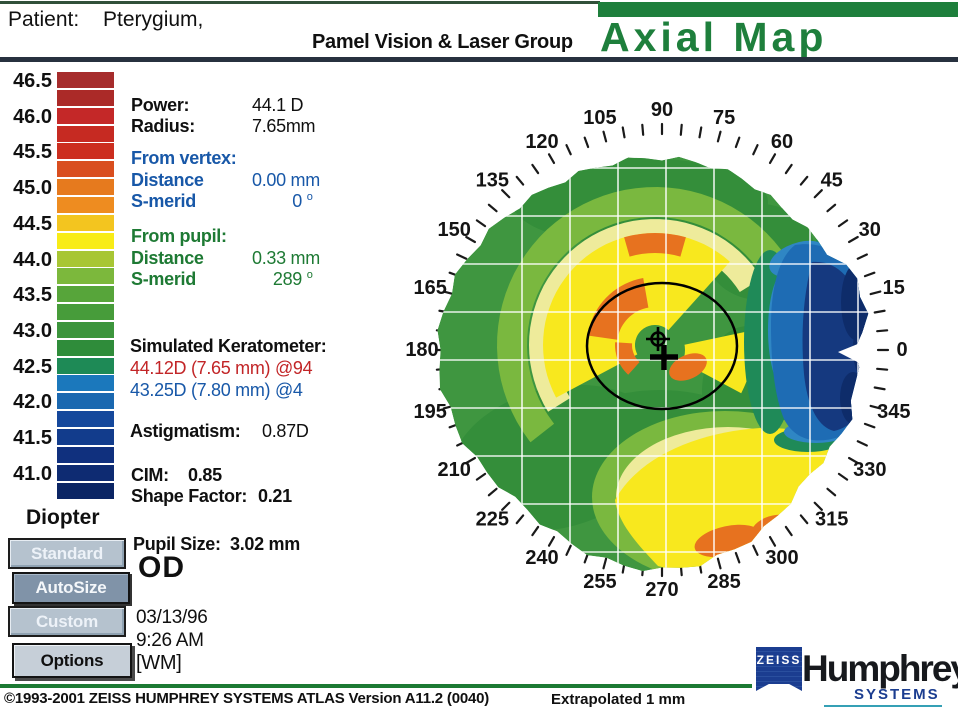  What do you see at coordinates (167, 258) in the screenshot?
I see `pupil-distance-label: Distance` at bounding box center [167, 258].